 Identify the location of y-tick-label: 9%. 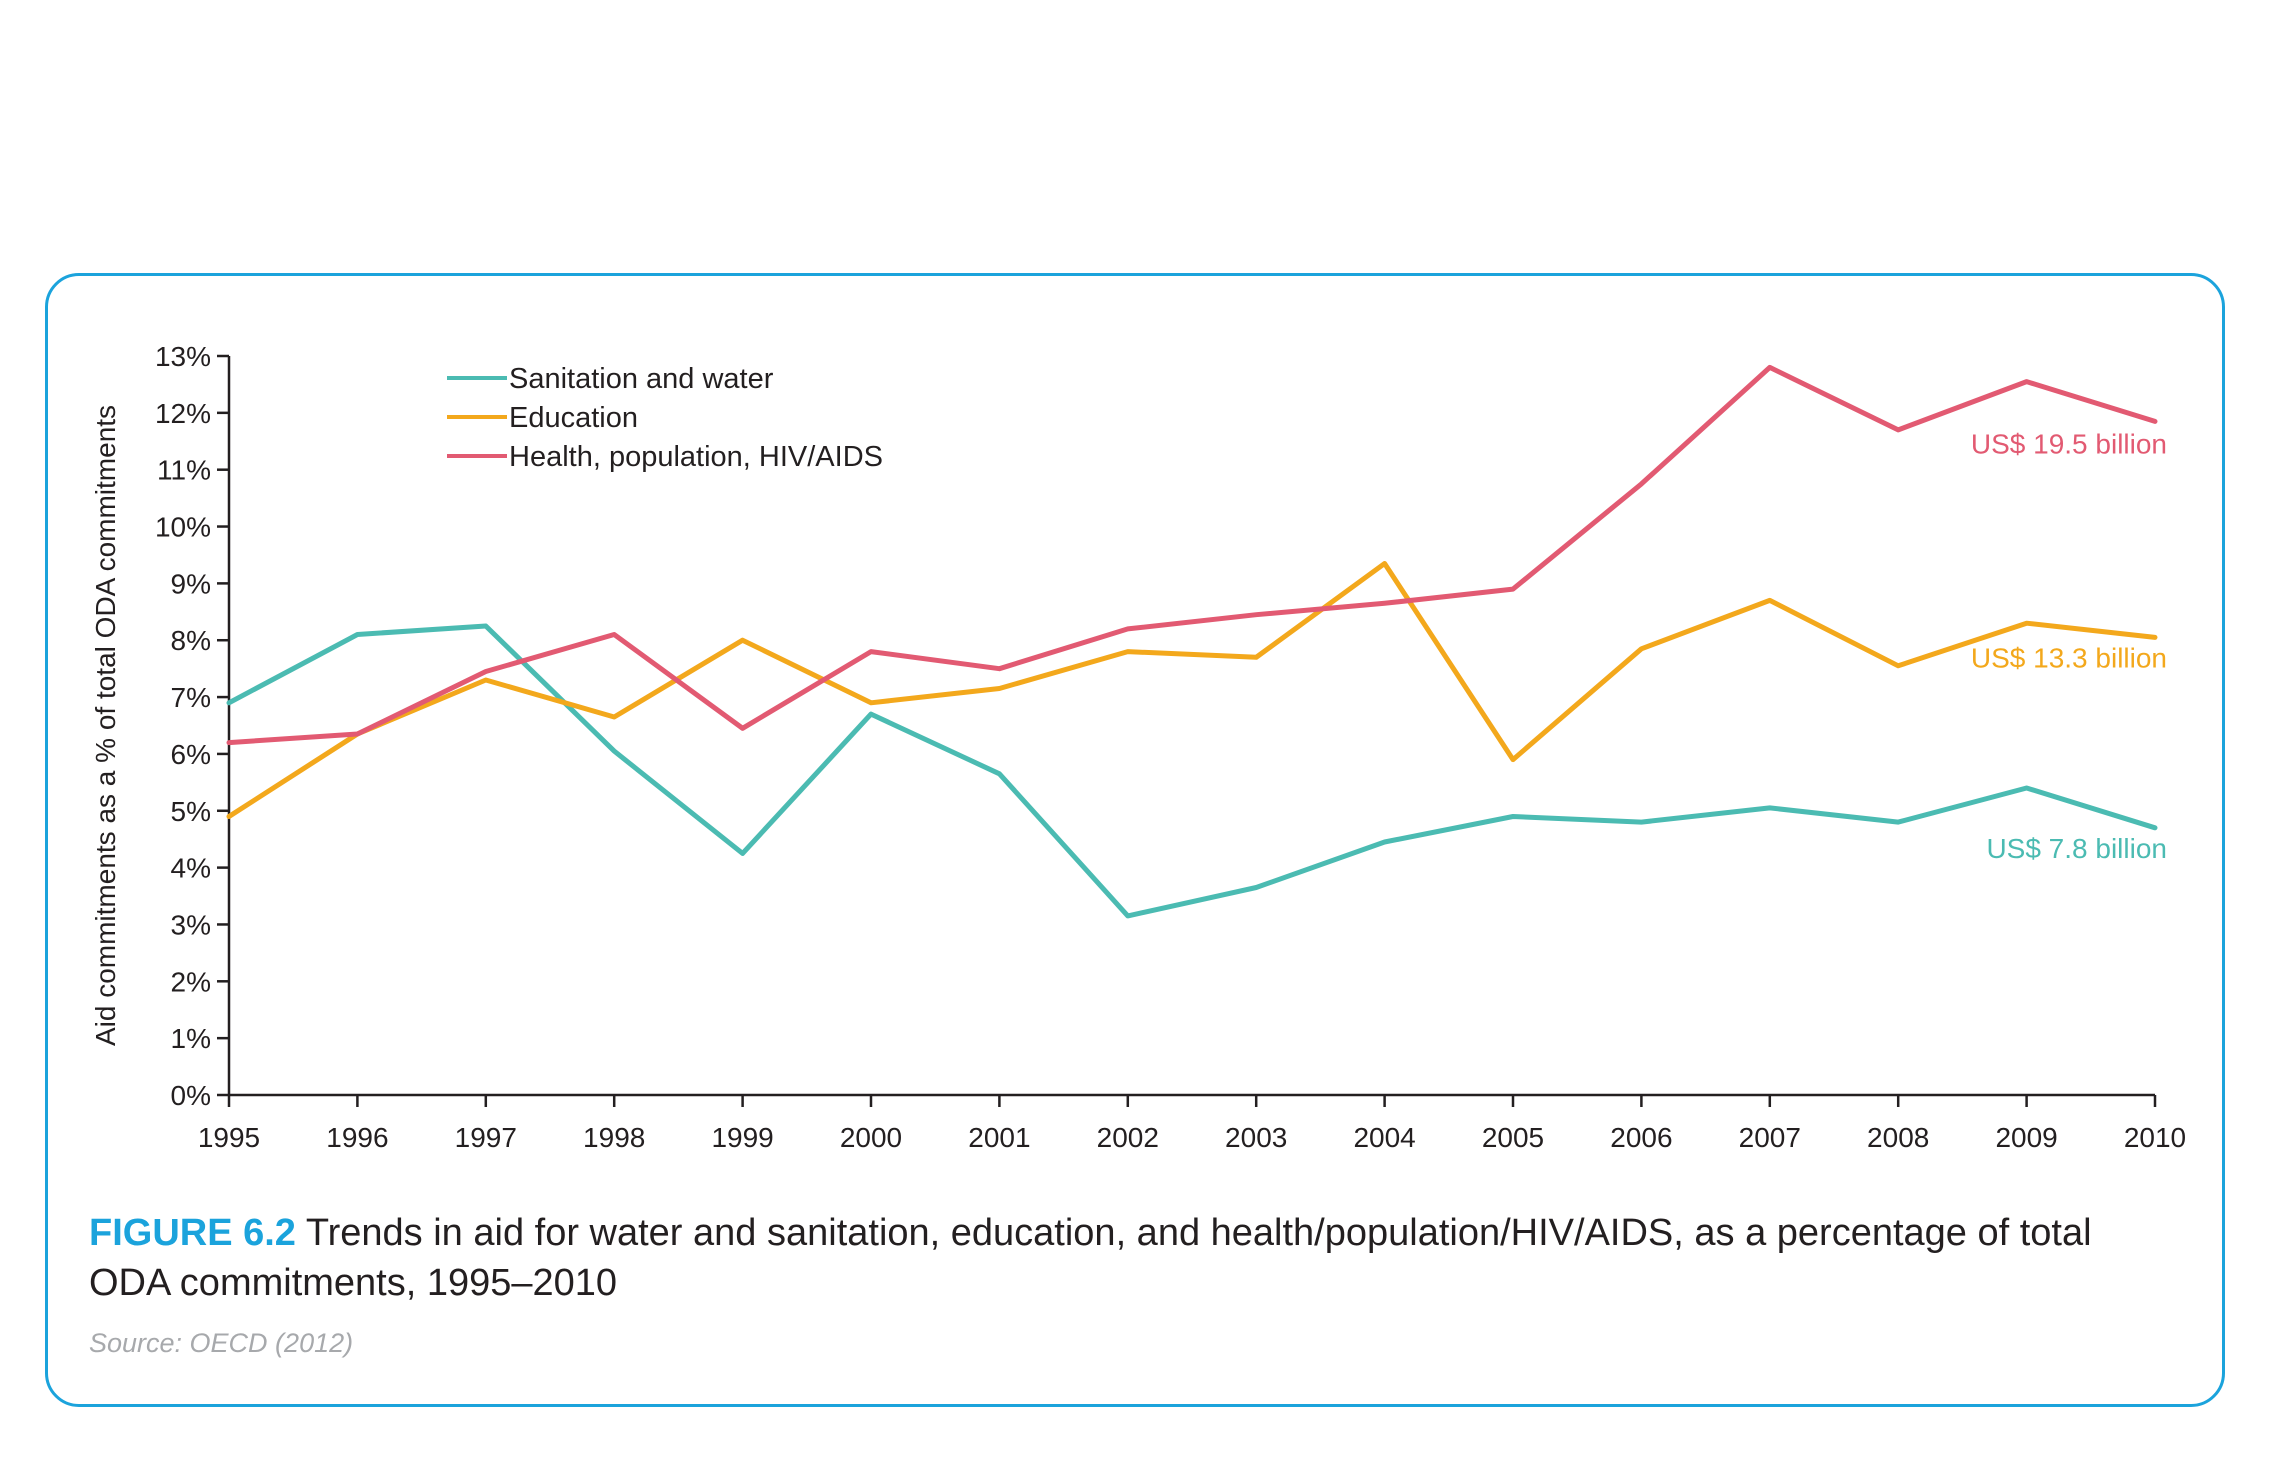
(191, 583).